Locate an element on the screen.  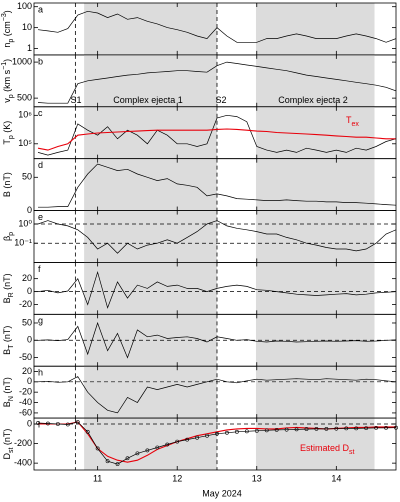
y-tick-label: 10 is located at coordinates (27, 27).